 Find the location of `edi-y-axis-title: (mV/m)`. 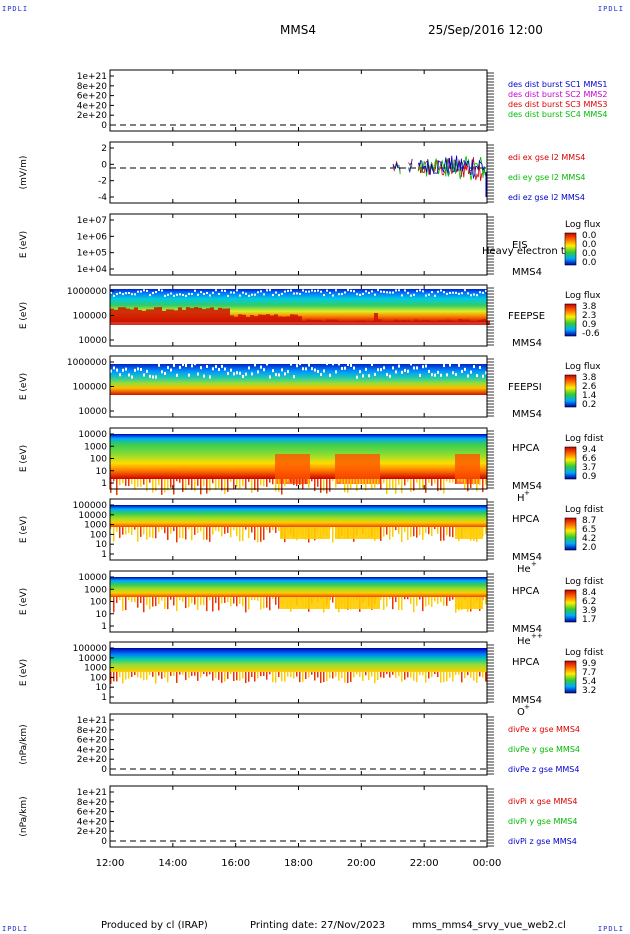

edi-y-axis-title: (mV/m) is located at coordinates (24, 173).